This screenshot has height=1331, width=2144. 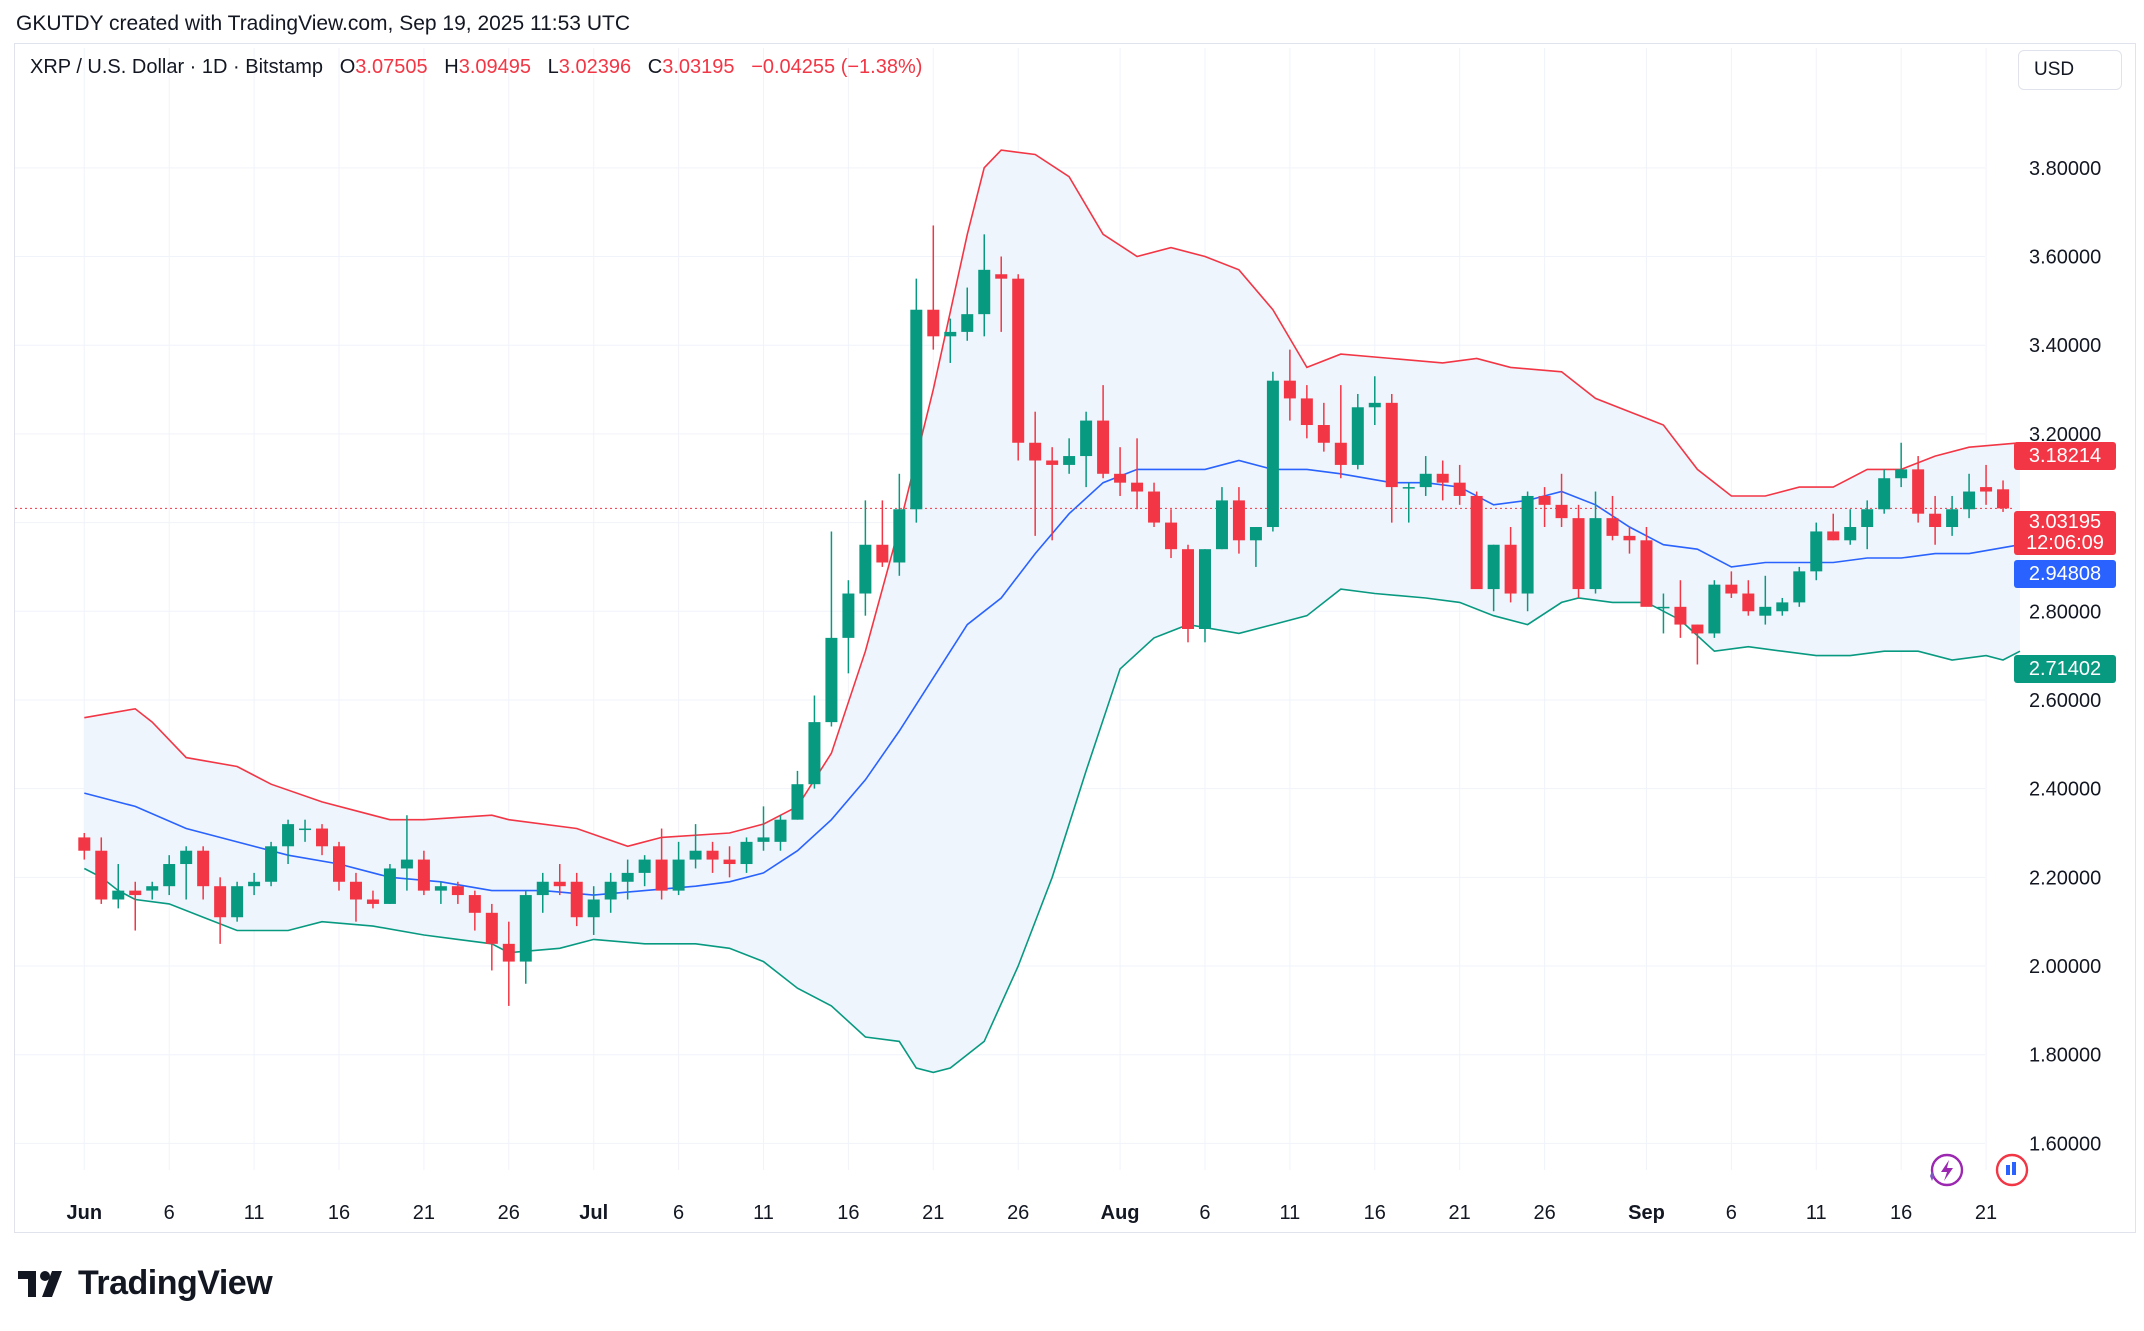 What do you see at coordinates (1945, 1170) in the screenshot?
I see `lightning-icon` at bounding box center [1945, 1170].